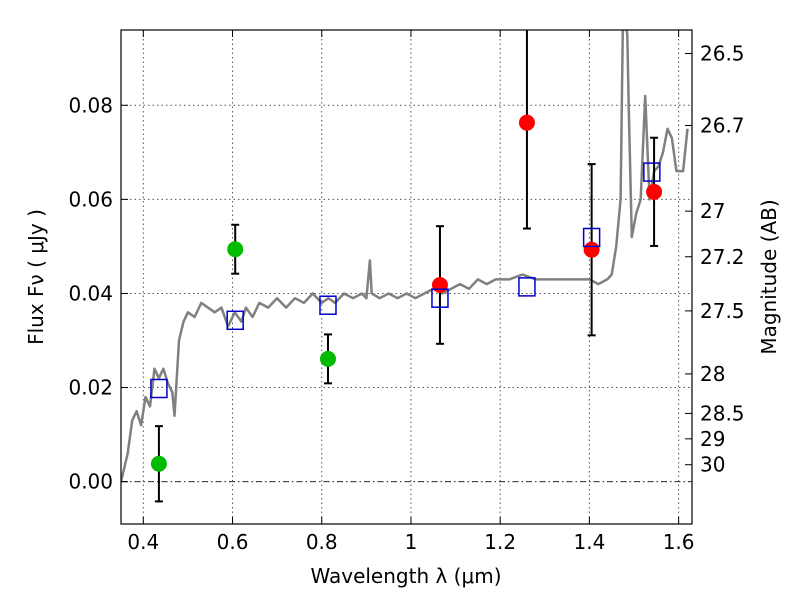  What do you see at coordinates (722, 126) in the screenshot?
I see `magnitude-tick-label: 26.7` at bounding box center [722, 126].